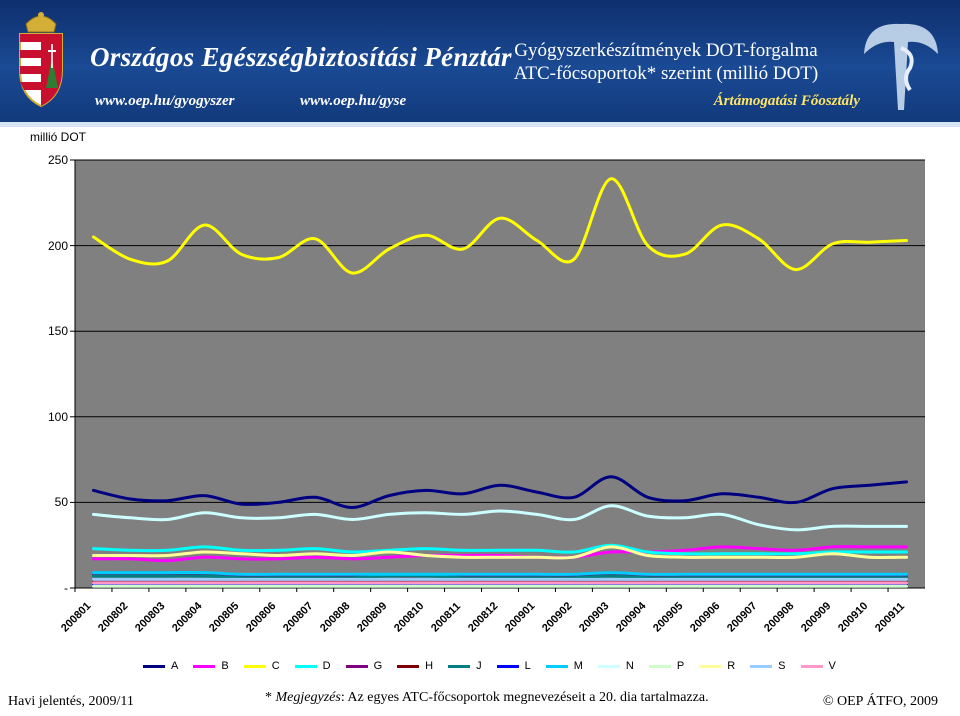 This screenshot has height=716, width=960. I want to click on legend-item-B: B, so click(211, 666).